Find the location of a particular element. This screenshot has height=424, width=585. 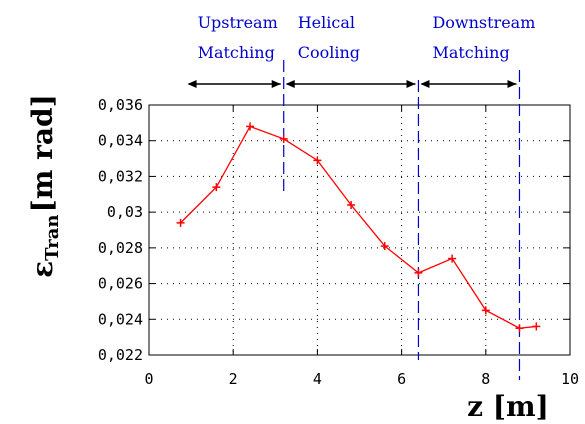

y-tick-label: 0,032 is located at coordinates (120, 176).